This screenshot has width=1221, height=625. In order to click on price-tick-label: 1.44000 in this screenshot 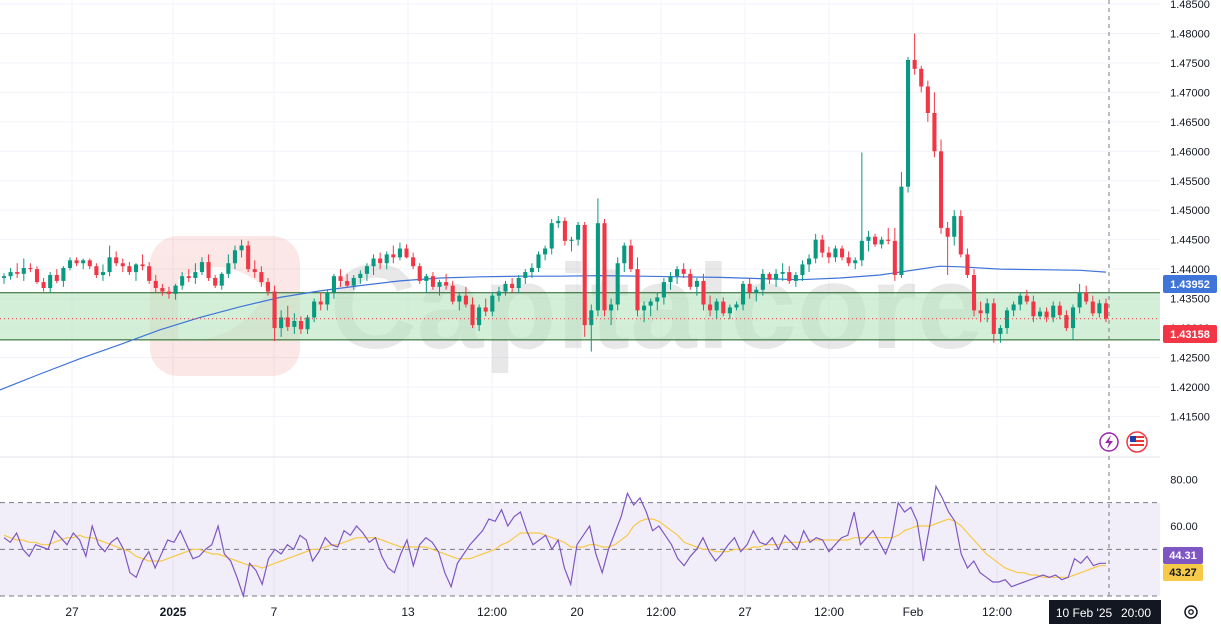, I will do `click(1190, 270)`.